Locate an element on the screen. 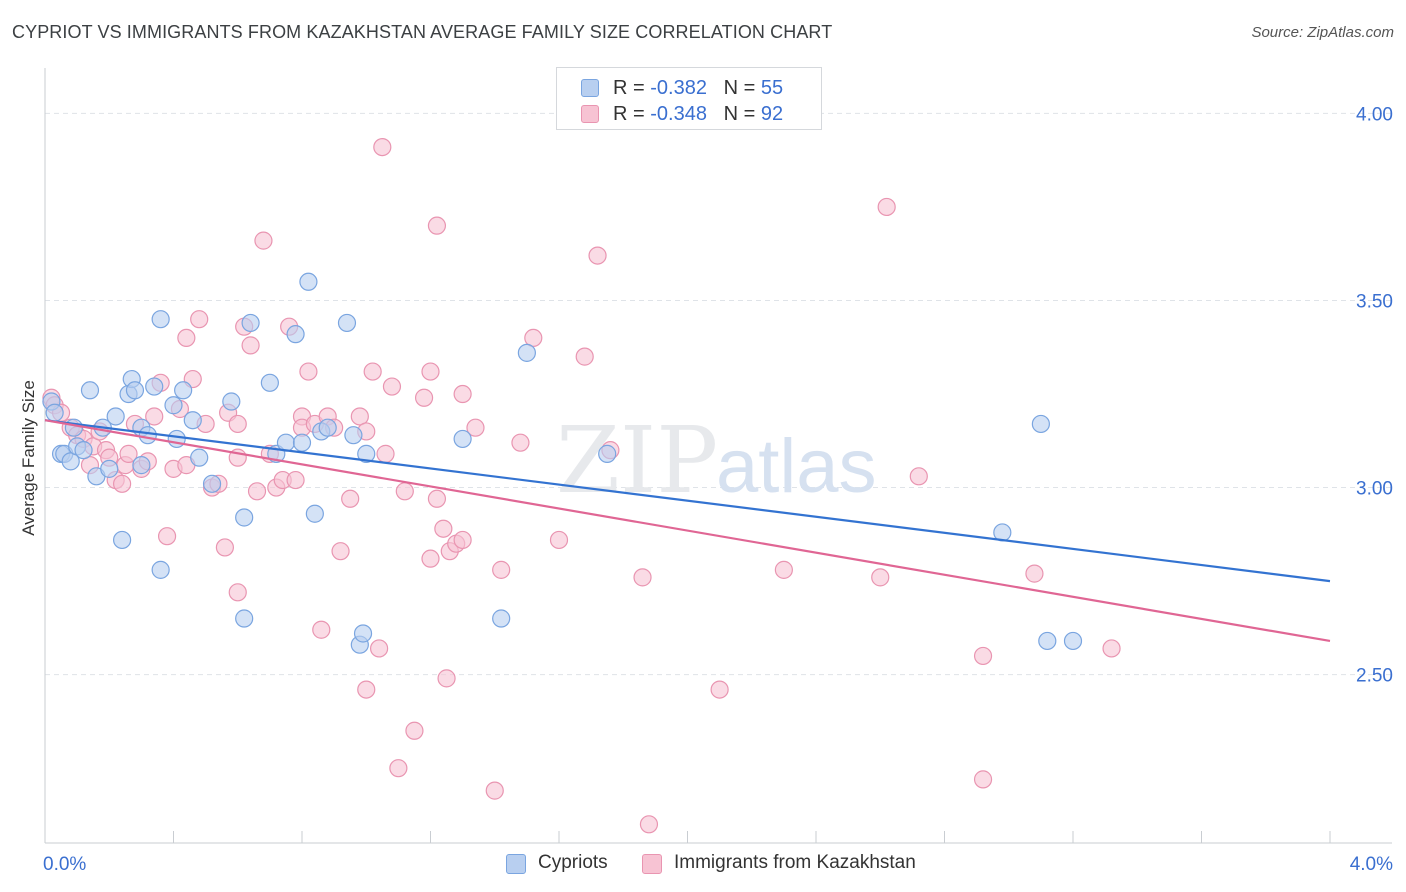  series-legend: Cypriots Immigrants from Kazakhstan is located at coordinates (703, 865).